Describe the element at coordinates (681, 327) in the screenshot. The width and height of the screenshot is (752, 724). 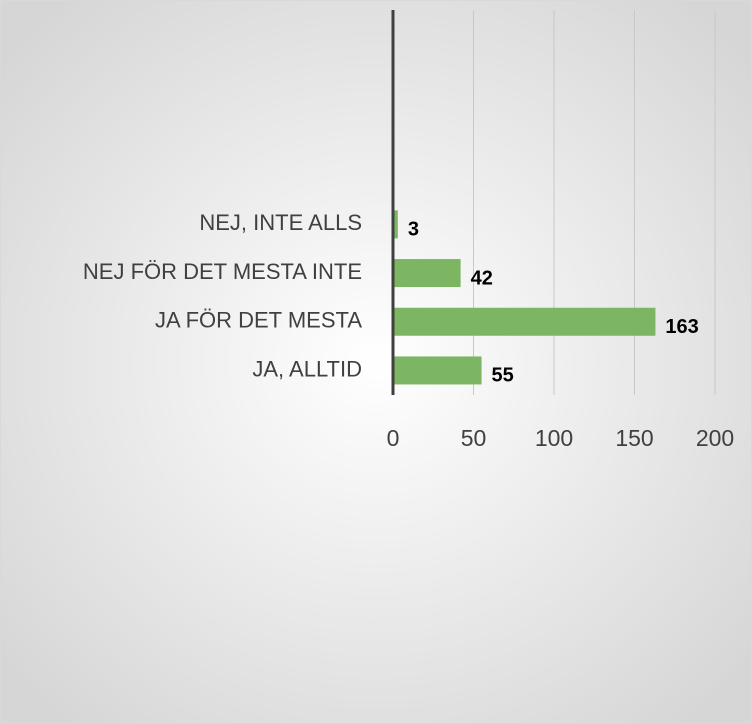
I see `data-label: 163` at that location.